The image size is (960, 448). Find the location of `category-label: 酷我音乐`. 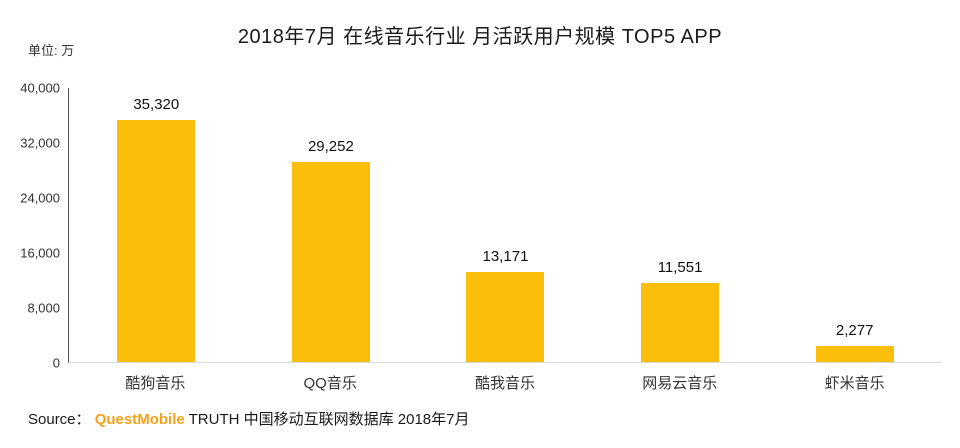

category-label: 酷我音乐 is located at coordinates (504, 383).